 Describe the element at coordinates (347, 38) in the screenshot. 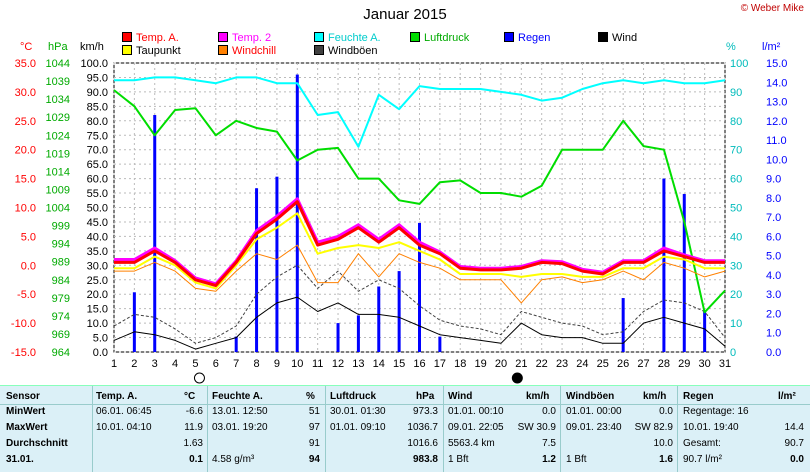

I see `legend-feuchte: Feuchte A.` at that location.